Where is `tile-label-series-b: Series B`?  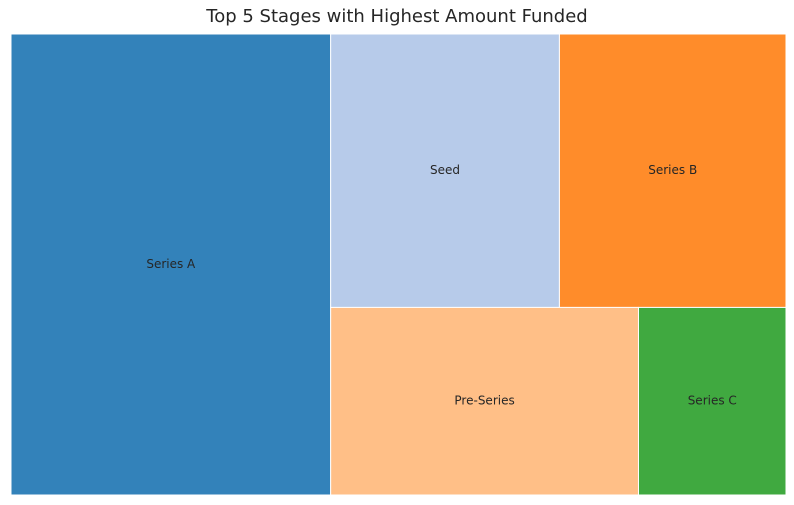
tile-label-series-b: Series B is located at coordinates (672, 170).